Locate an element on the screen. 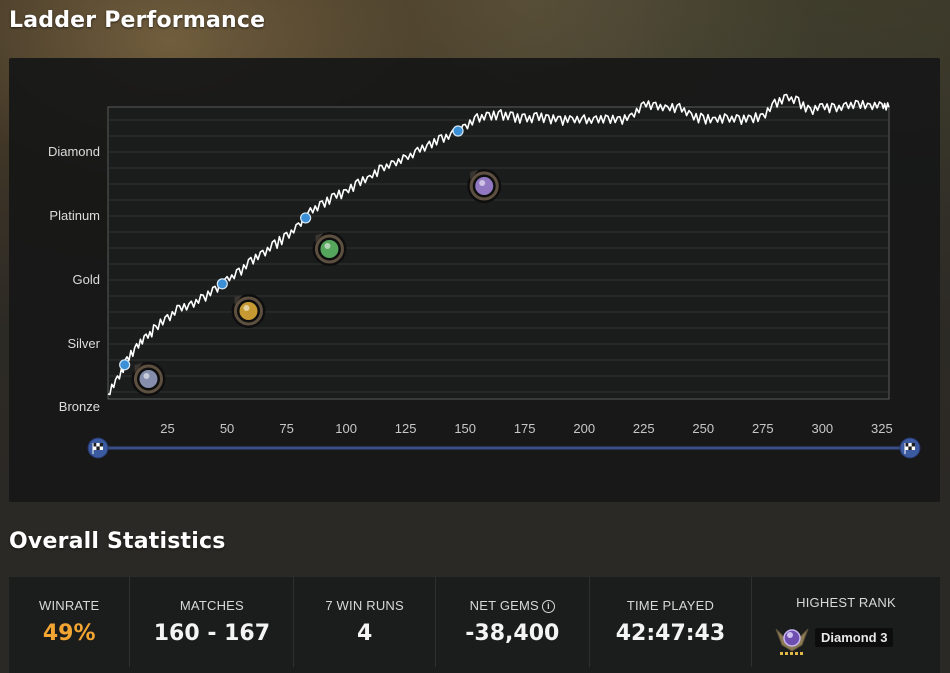  stat-matches: MATCHES 160 - 167 is located at coordinates (212, 622).